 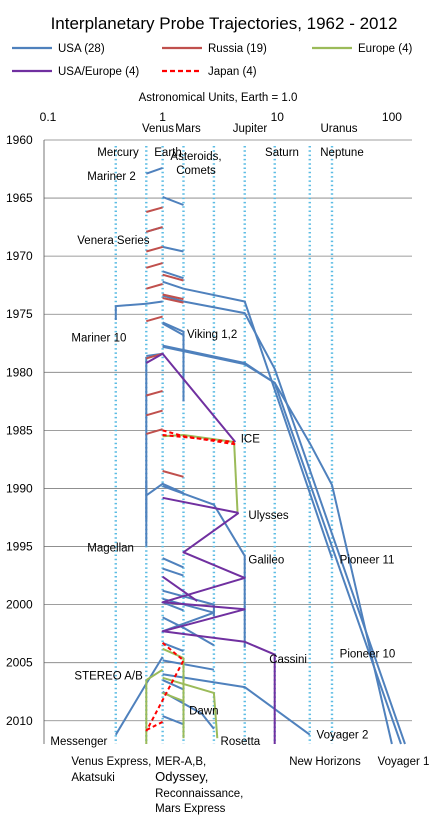 I want to click on legend-label: Russia (19), so click(x=237, y=49).